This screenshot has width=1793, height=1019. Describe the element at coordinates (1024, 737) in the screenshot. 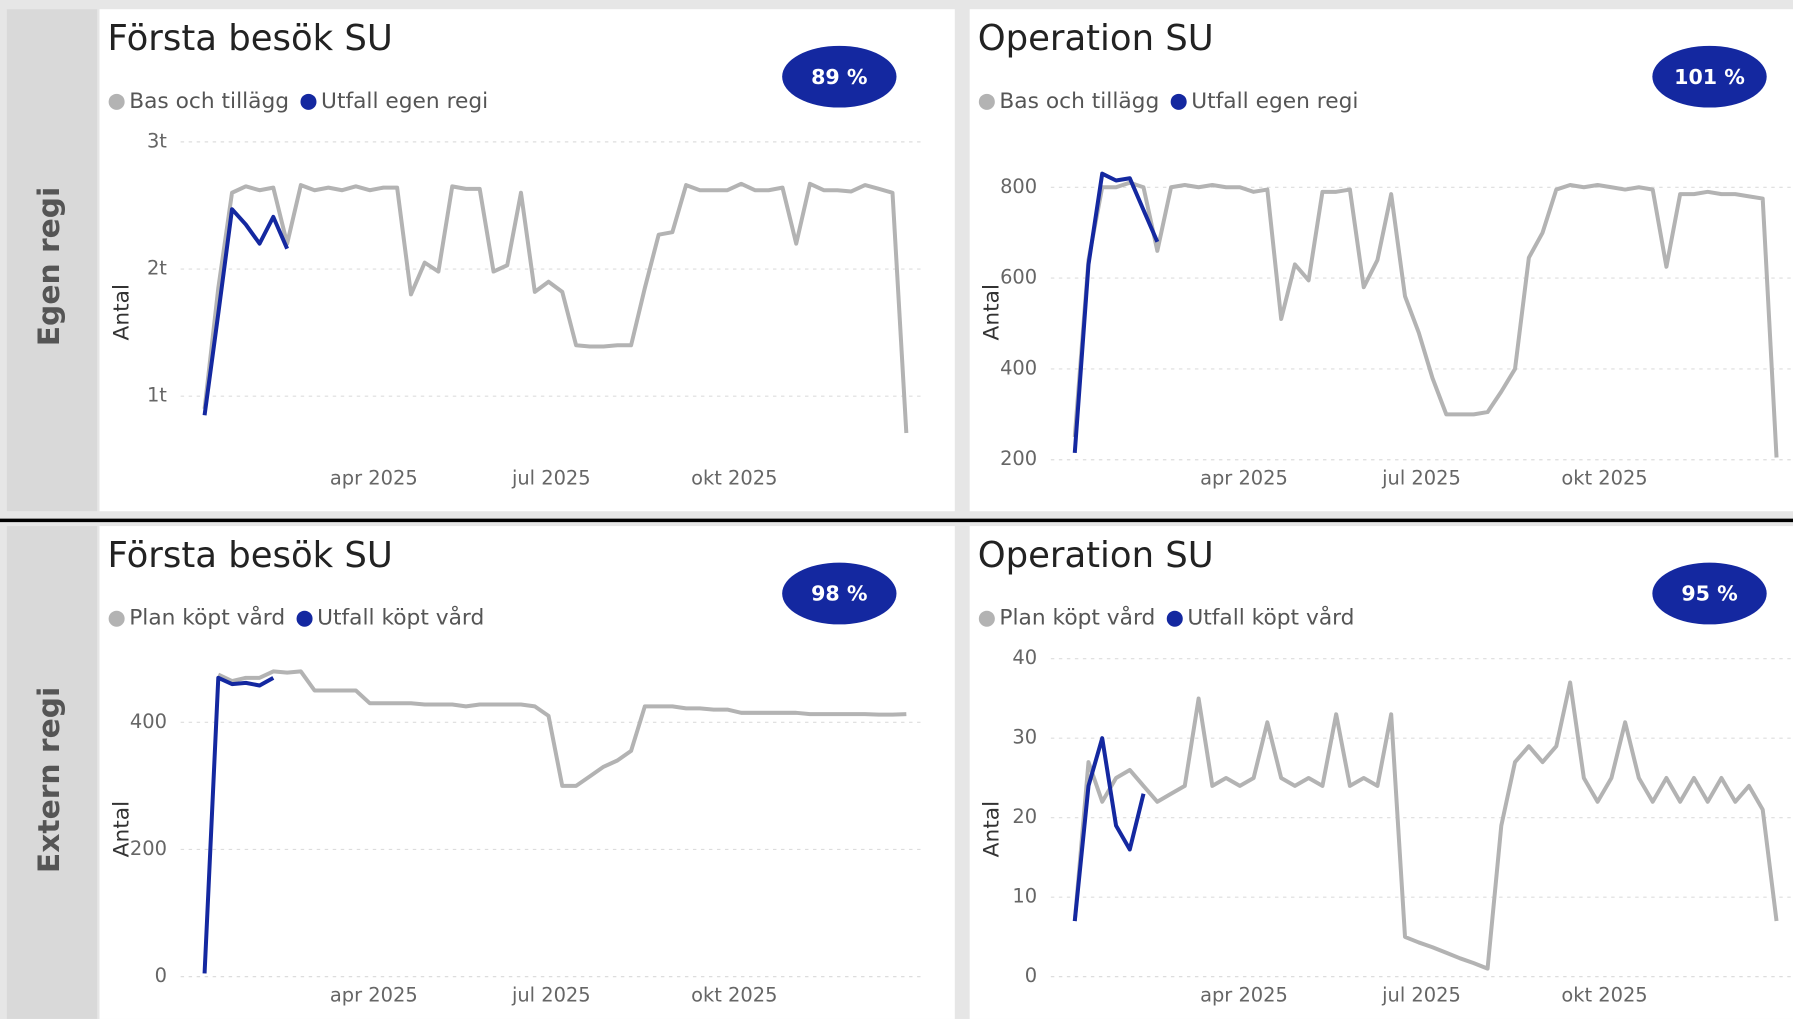

I see `y-tick-label: 30` at that location.